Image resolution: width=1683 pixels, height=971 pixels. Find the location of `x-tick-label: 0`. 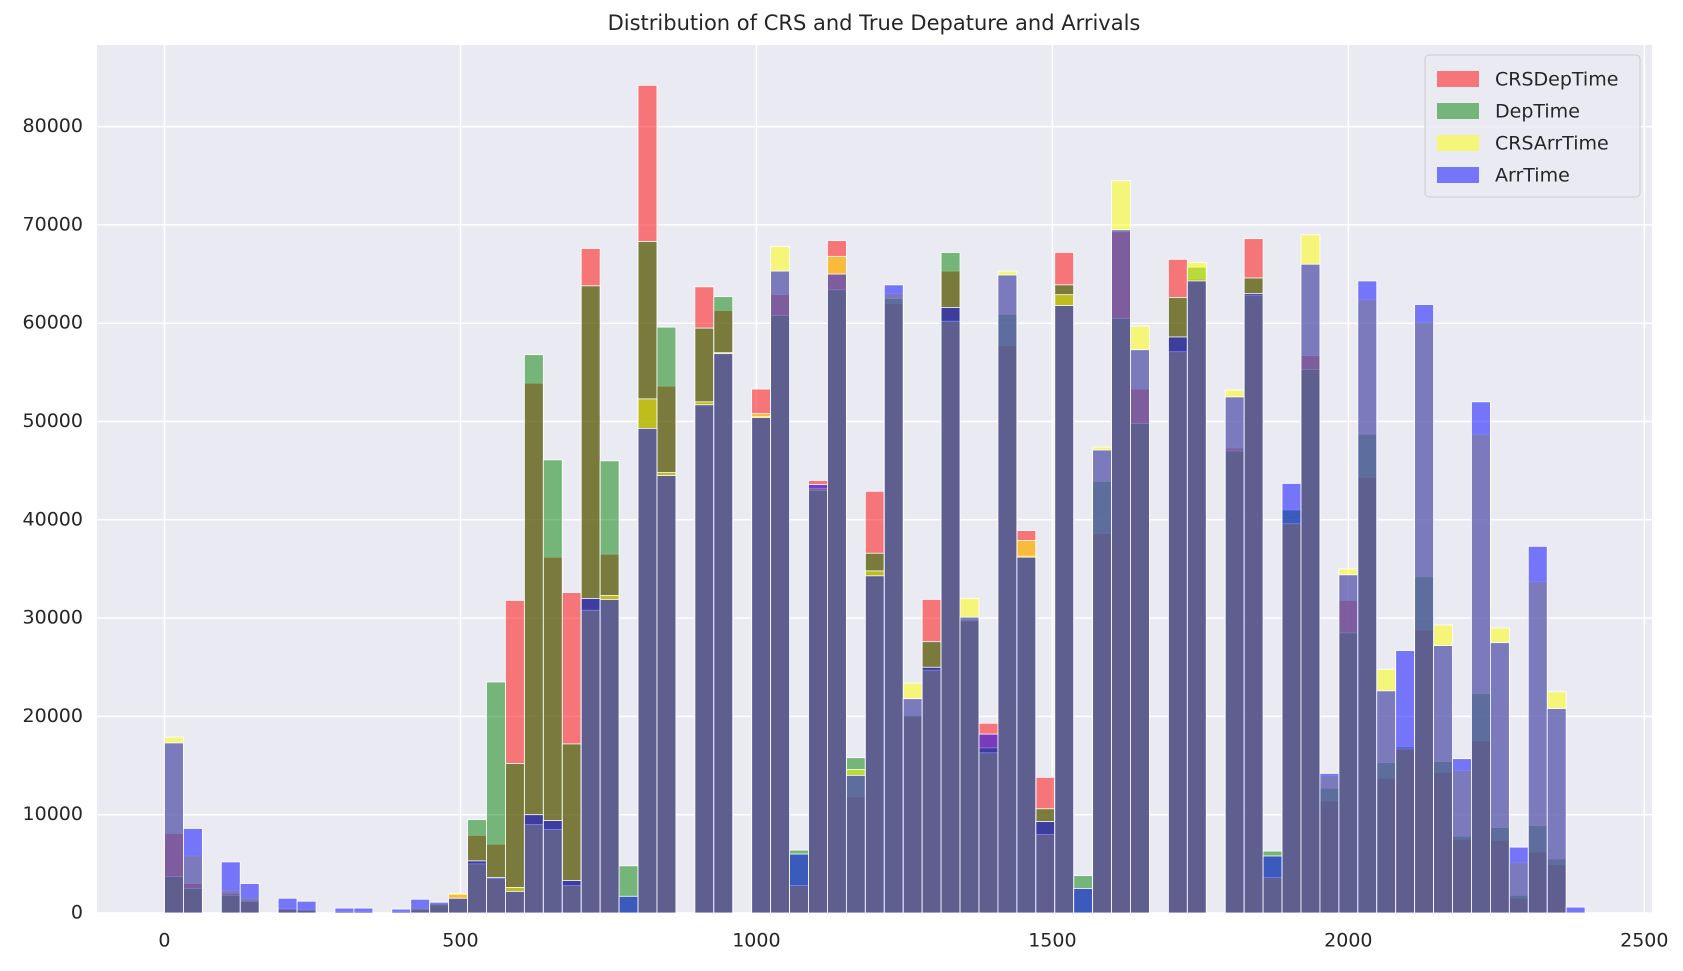

x-tick-label: 0 is located at coordinates (164, 941).